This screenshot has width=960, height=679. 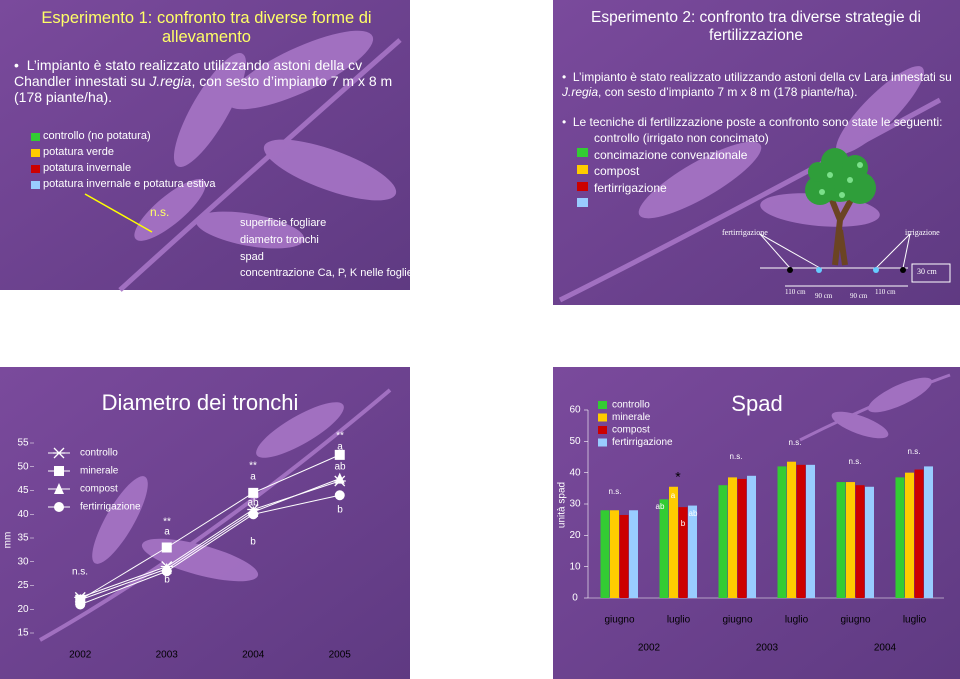 I want to click on y-tick-label: 55, so click(x=23, y=443).